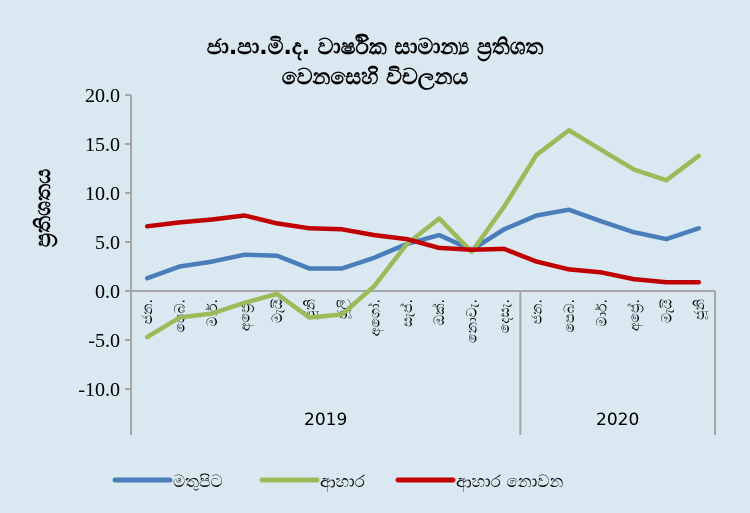  Describe the element at coordinates (102, 145) in the screenshot. I see `y-tick-label: 15.0` at that location.